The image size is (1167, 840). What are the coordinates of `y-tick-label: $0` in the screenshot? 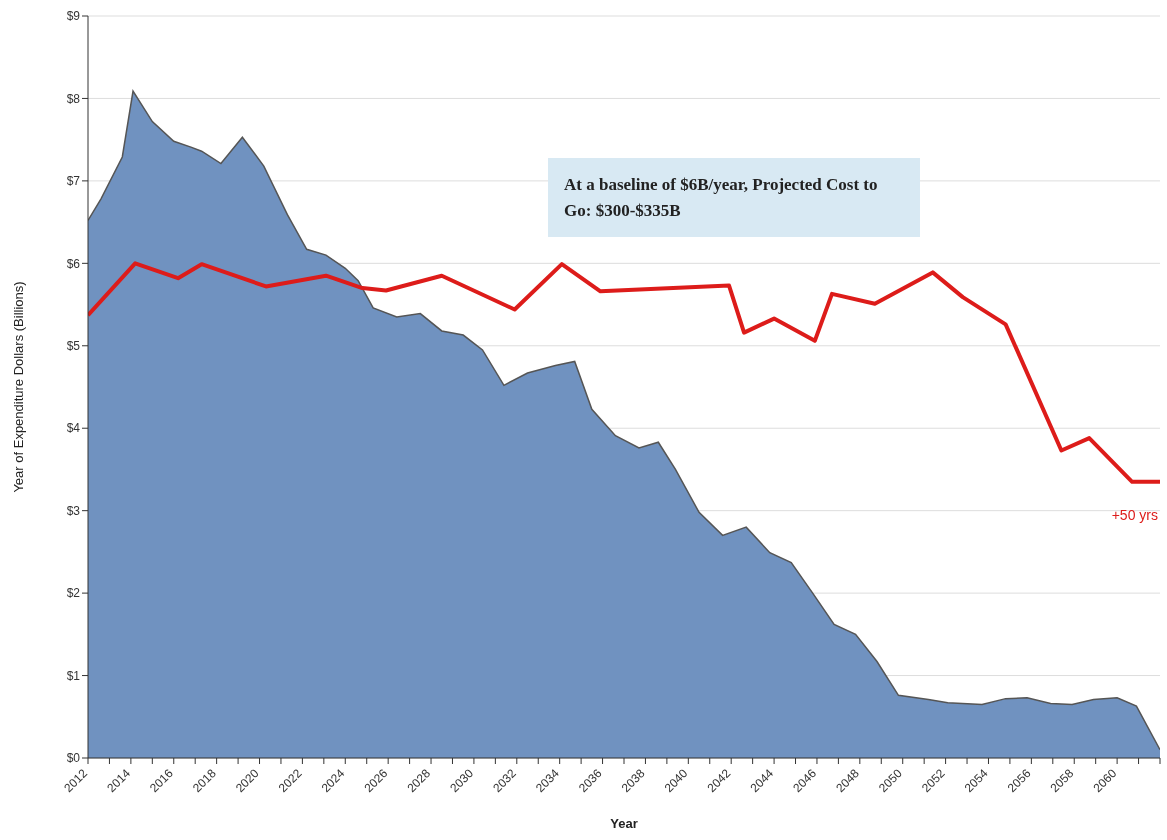 It's located at (73, 758).